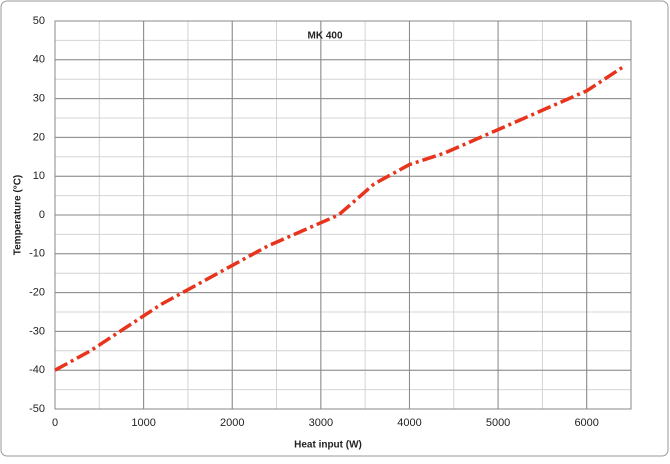 The height and width of the screenshot is (464, 670). I want to click on x-tick-label: 4000, so click(409, 423).